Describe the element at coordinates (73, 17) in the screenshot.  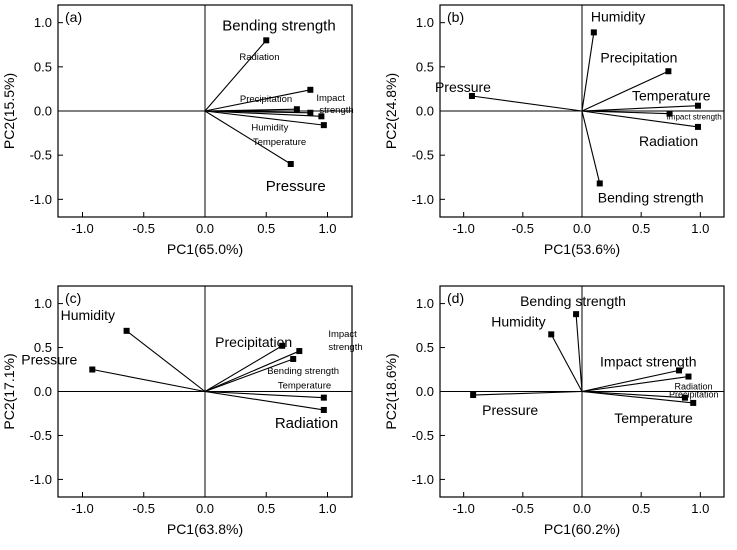
I see `panel-label: (a)` at that location.